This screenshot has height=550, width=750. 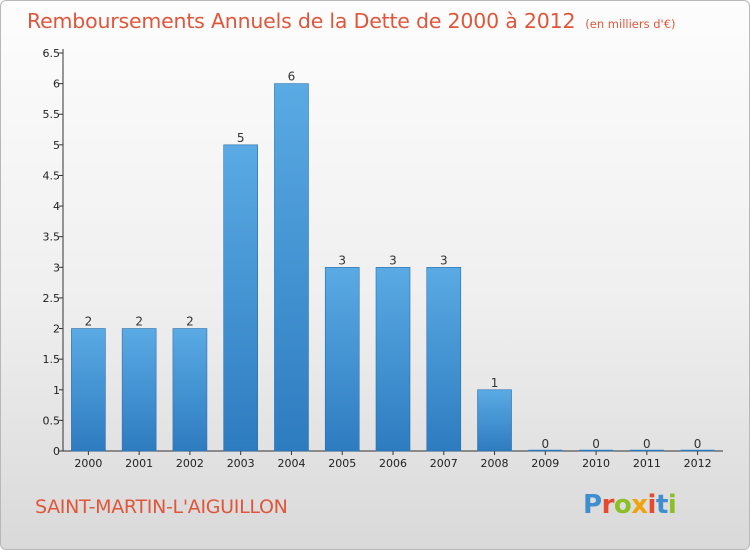 What do you see at coordinates (545, 463) in the screenshot?
I see `x-tick-label: 2009` at bounding box center [545, 463].